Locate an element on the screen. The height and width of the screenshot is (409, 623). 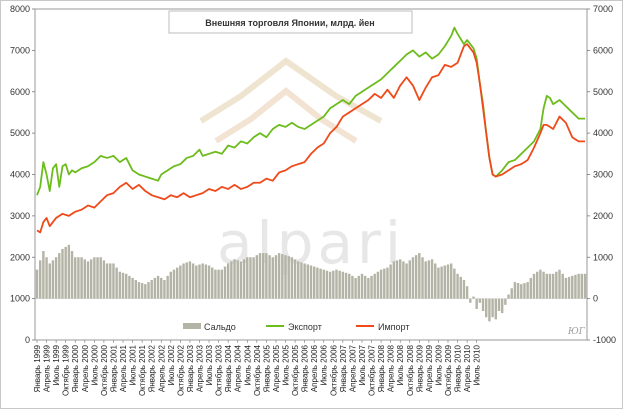
x-tick-label: Июль 2004 is located at coordinates (247, 364).